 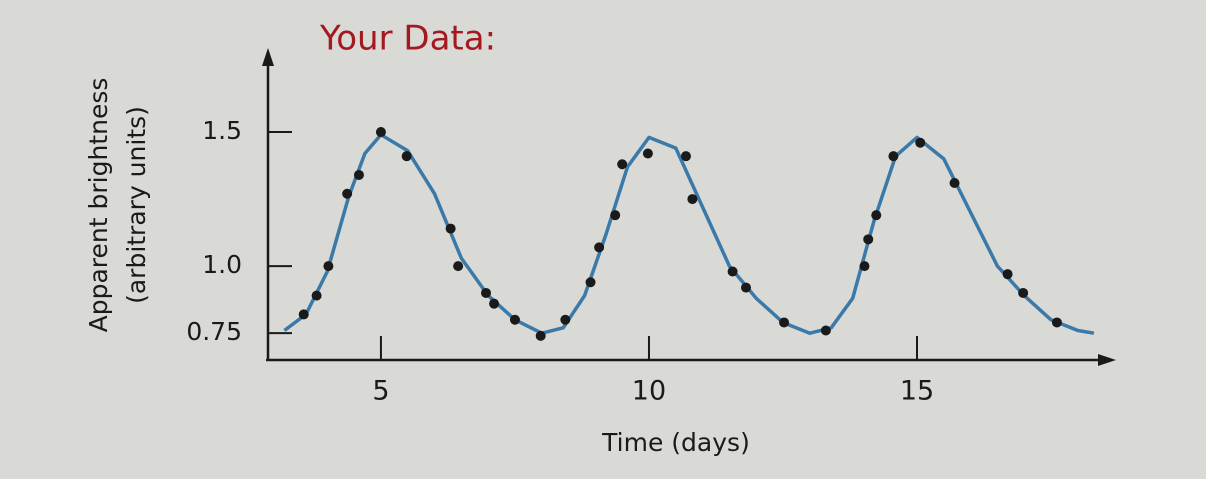 What do you see at coordinates (268, 57) in the screenshot?
I see `y-axis-arrow` at bounding box center [268, 57].